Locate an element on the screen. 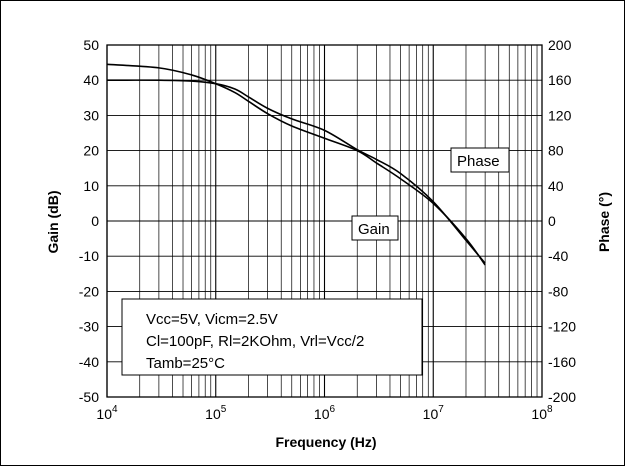 This screenshot has width=625, height=466. y-tick-label: -50 is located at coordinates (89, 397).